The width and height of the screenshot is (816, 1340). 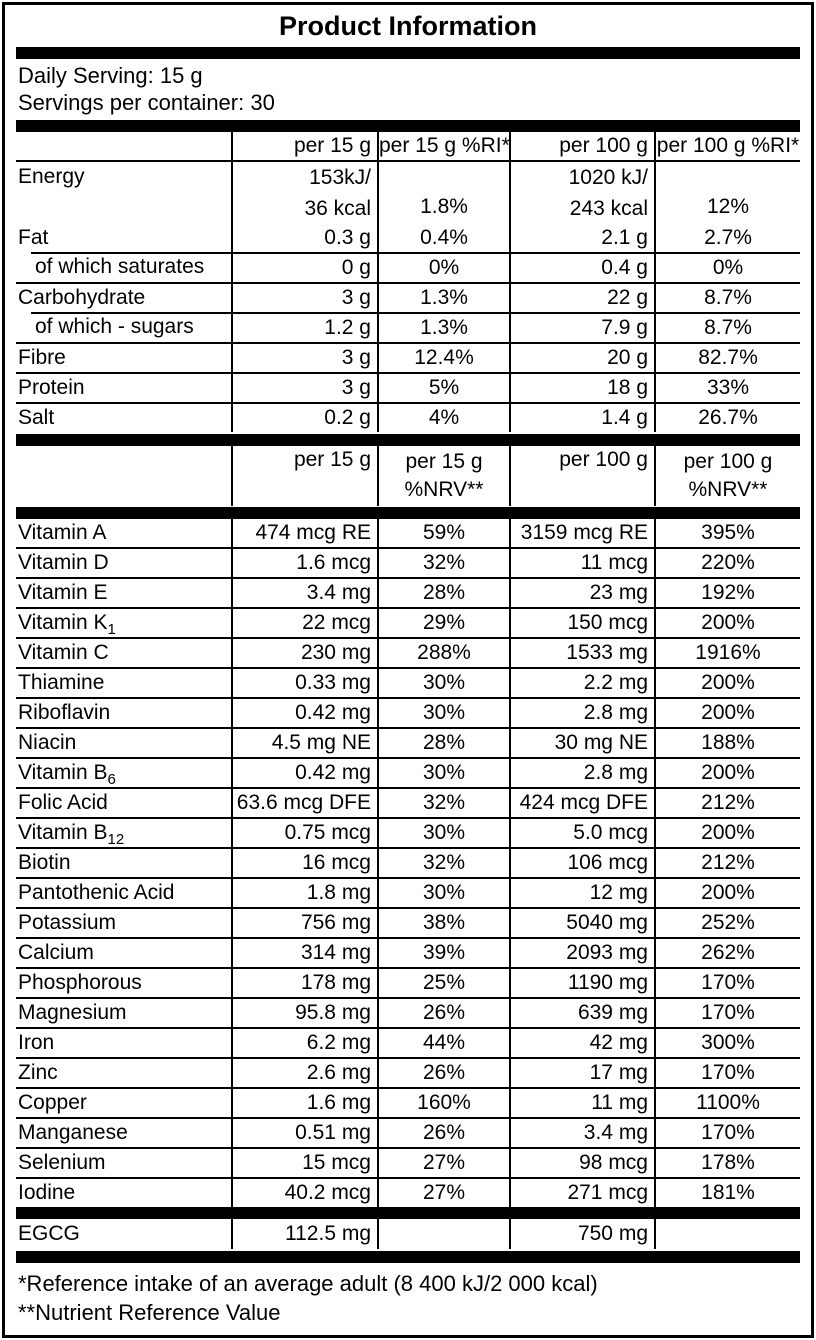 What do you see at coordinates (581, 1012) in the screenshot?
I see `value-per-100g: 639 mg` at bounding box center [581, 1012].